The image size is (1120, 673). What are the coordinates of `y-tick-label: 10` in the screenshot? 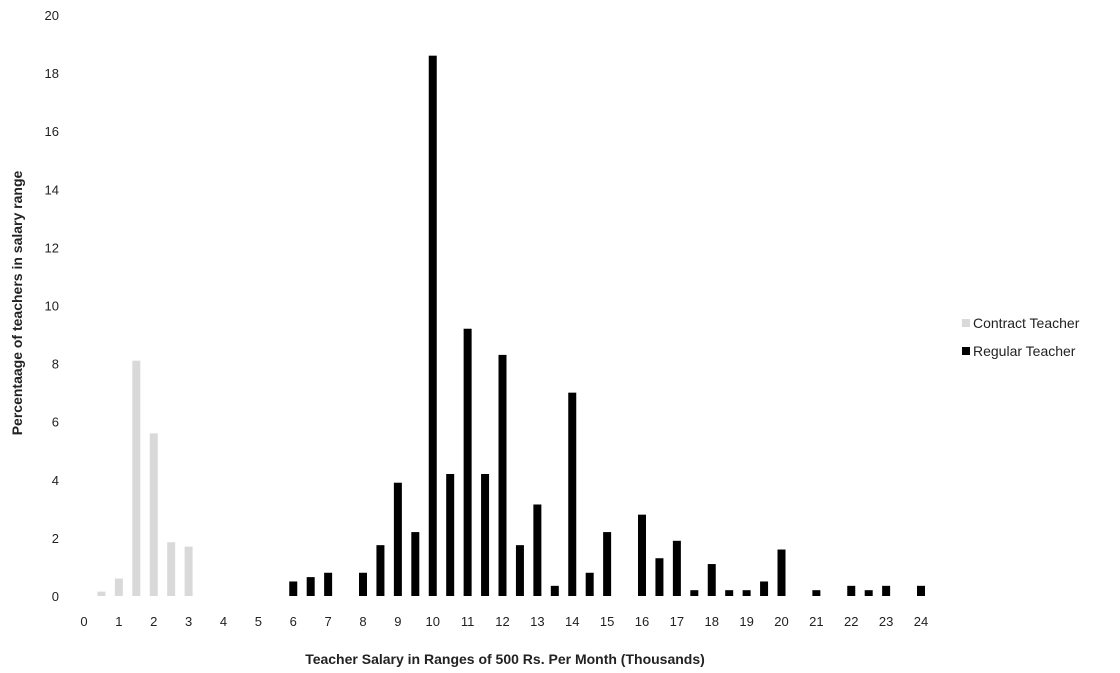 It's located at (52, 306).